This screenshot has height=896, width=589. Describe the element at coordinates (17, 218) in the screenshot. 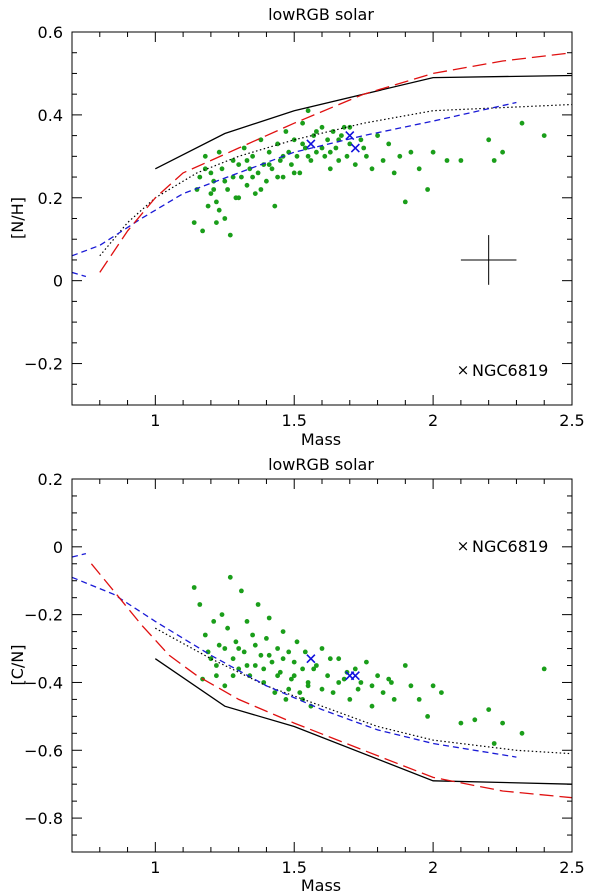

I see `panel-nh-ylabel: [N/H]` at that location.